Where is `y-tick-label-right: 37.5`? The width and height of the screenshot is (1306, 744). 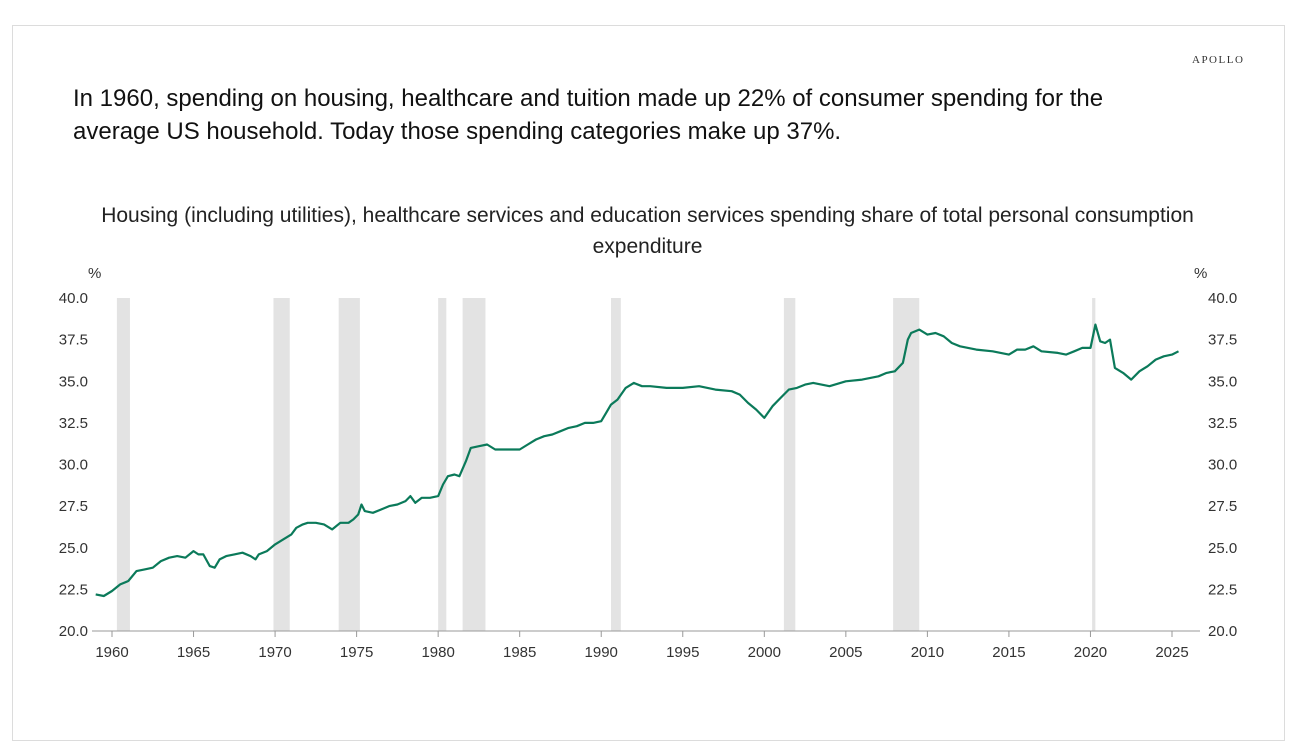
y-tick-label-right: 37.5 is located at coordinates (1222, 340).